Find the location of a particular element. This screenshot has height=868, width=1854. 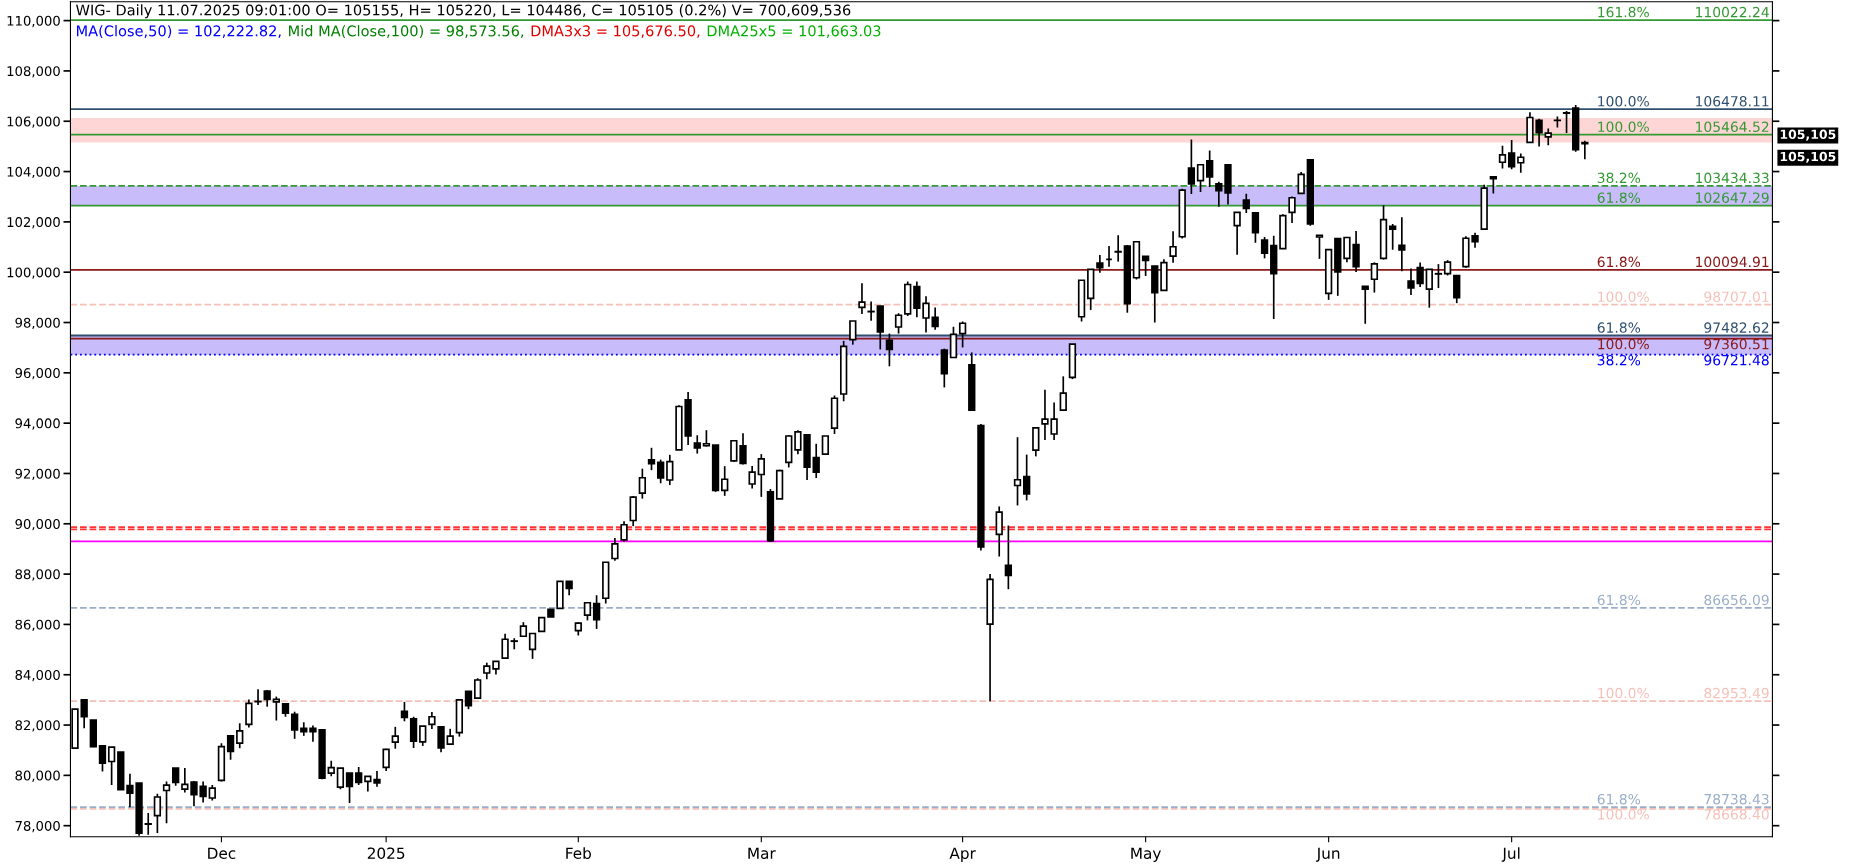

ref-line-label: 100094.91 is located at coordinates (1732, 262).